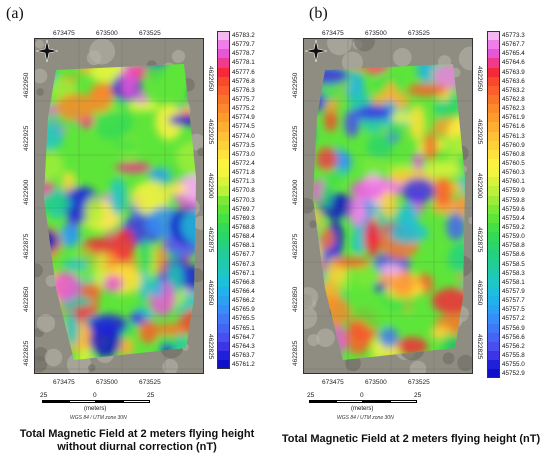 The height and width of the screenshot is (457, 550). Describe the element at coordinates (243, 337) in the screenshot. I see `legend-value: 45764.7` at that location.